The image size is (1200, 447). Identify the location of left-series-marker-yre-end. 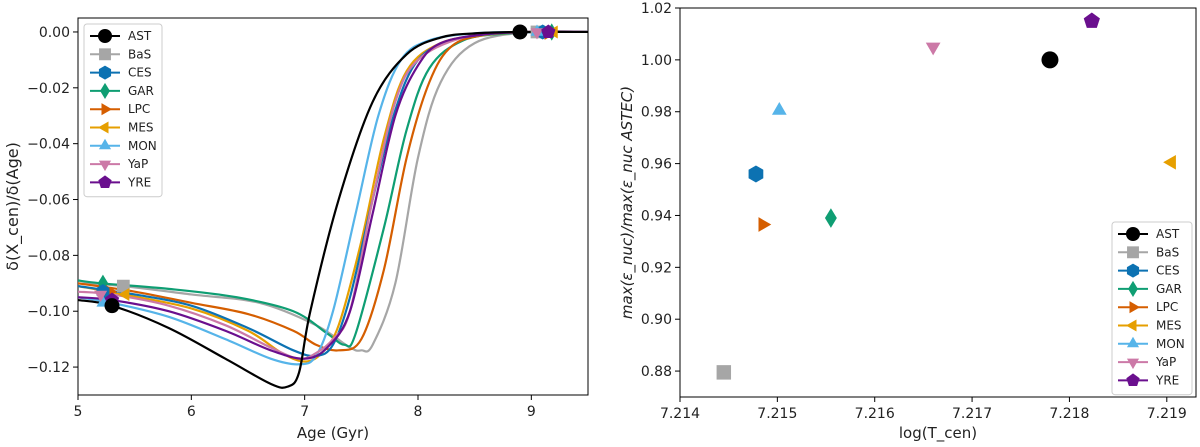
(548, 31).